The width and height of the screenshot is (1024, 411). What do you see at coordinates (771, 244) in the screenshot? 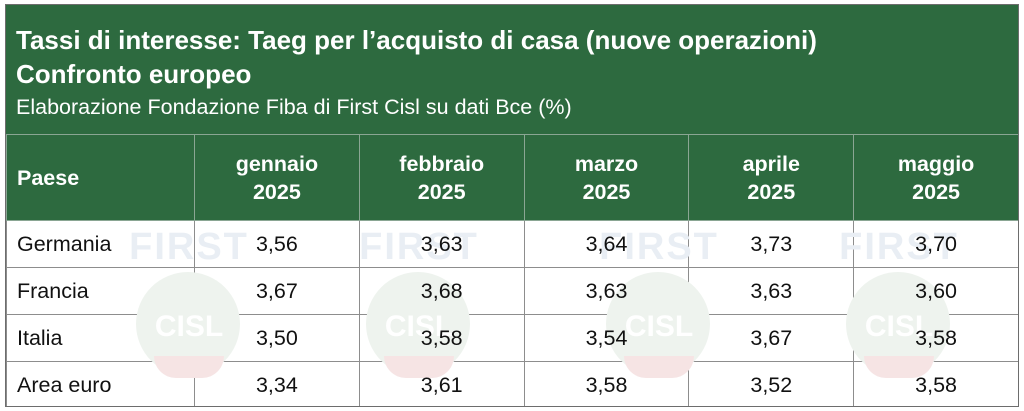
I see `rate-cell: 3,73` at bounding box center [771, 244].